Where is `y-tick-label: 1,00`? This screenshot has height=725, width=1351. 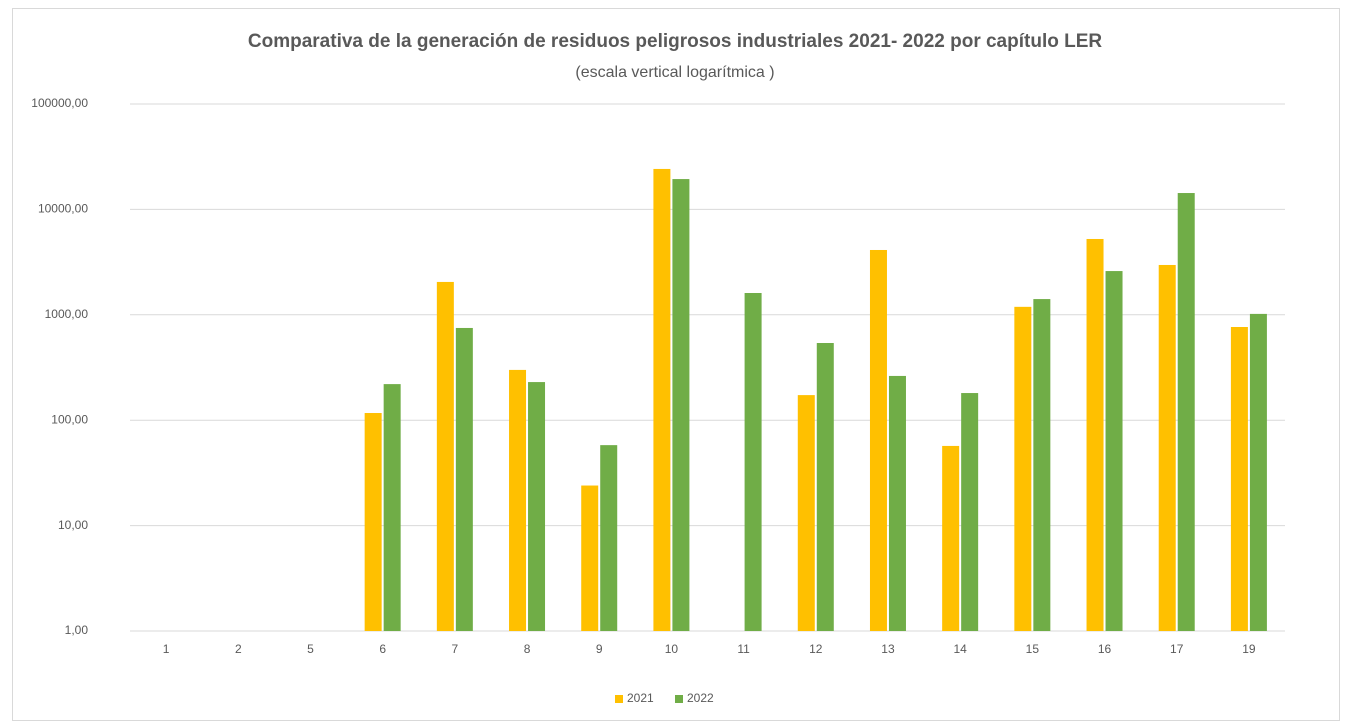 y-tick-label: 1,00 is located at coordinates (77, 630).